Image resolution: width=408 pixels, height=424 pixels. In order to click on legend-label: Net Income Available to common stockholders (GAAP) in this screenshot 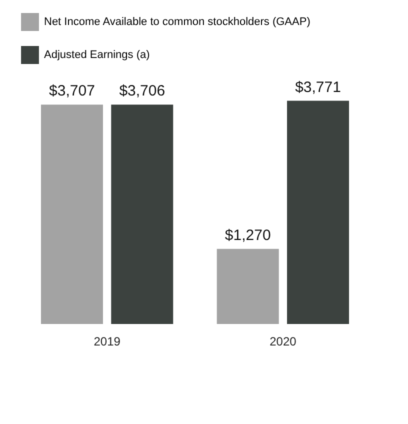, I will do `click(177, 22)`.